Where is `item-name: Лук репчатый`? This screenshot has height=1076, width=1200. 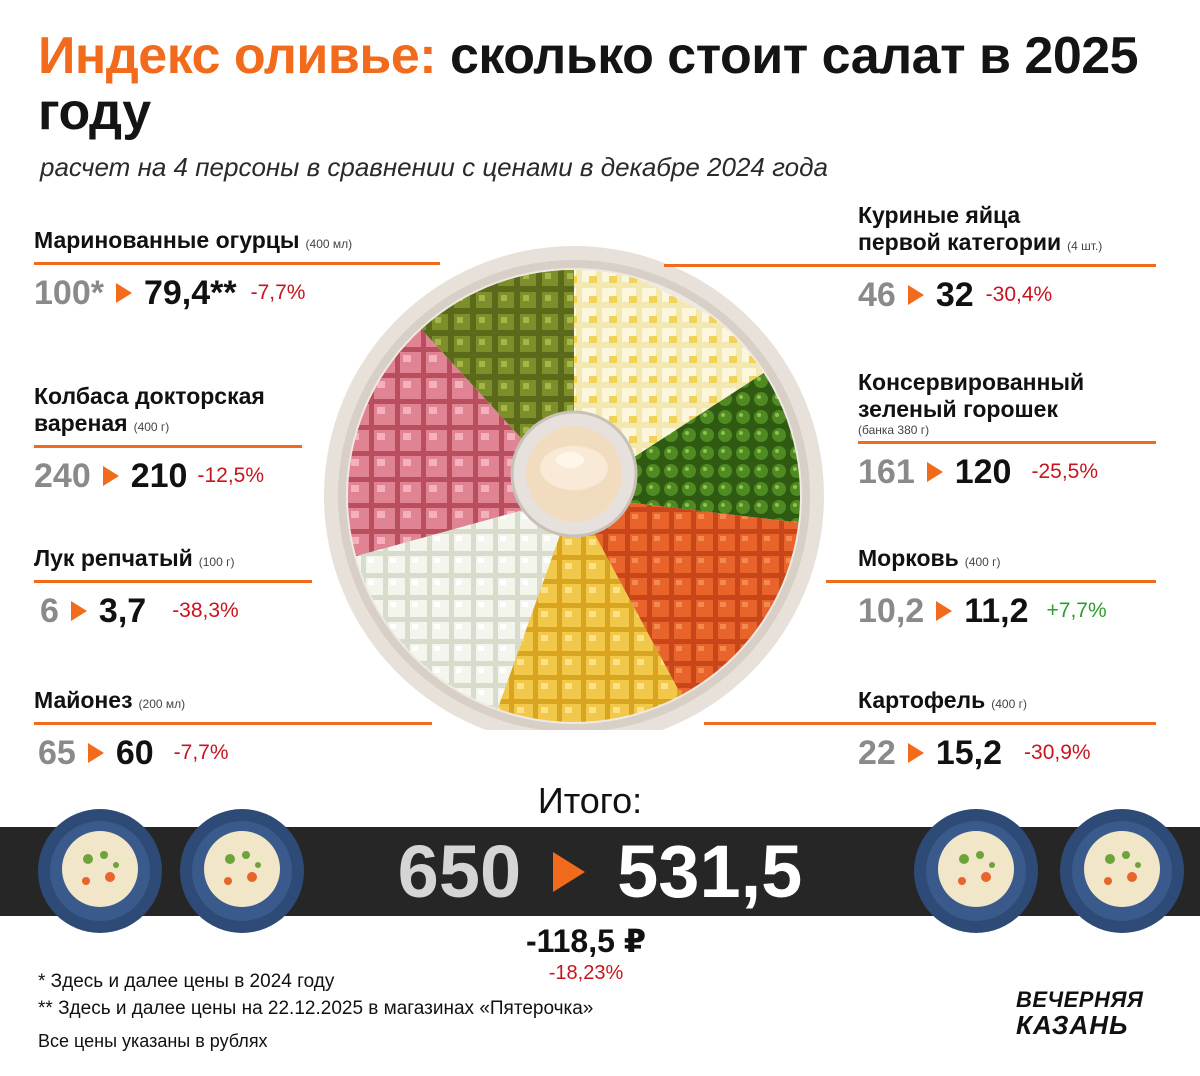
item-name: Лук репчатый is located at coordinates (113, 558).